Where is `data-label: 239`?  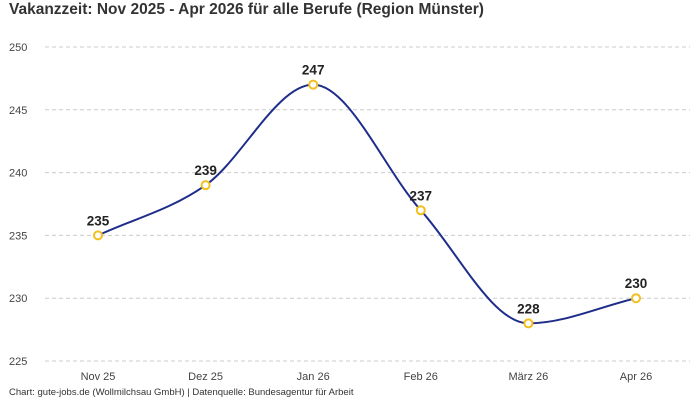 data-label: 239 is located at coordinates (205, 170).